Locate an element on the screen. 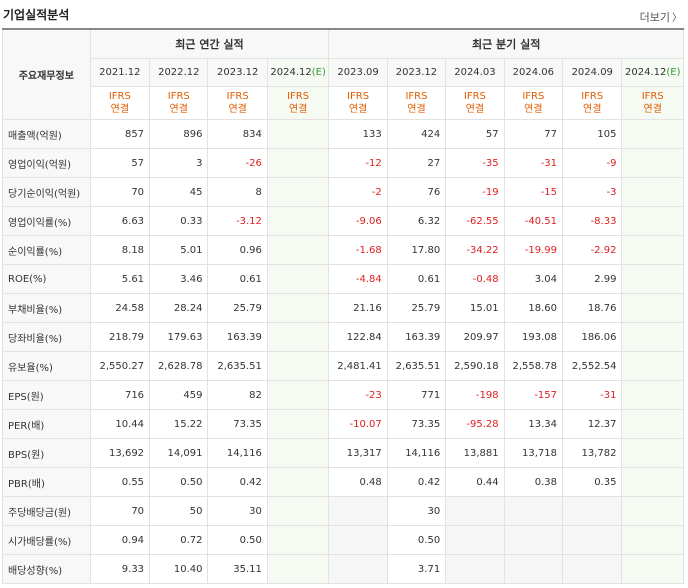 This screenshot has width=688, height=588. row-label: ROE(%) is located at coordinates (46, 279).